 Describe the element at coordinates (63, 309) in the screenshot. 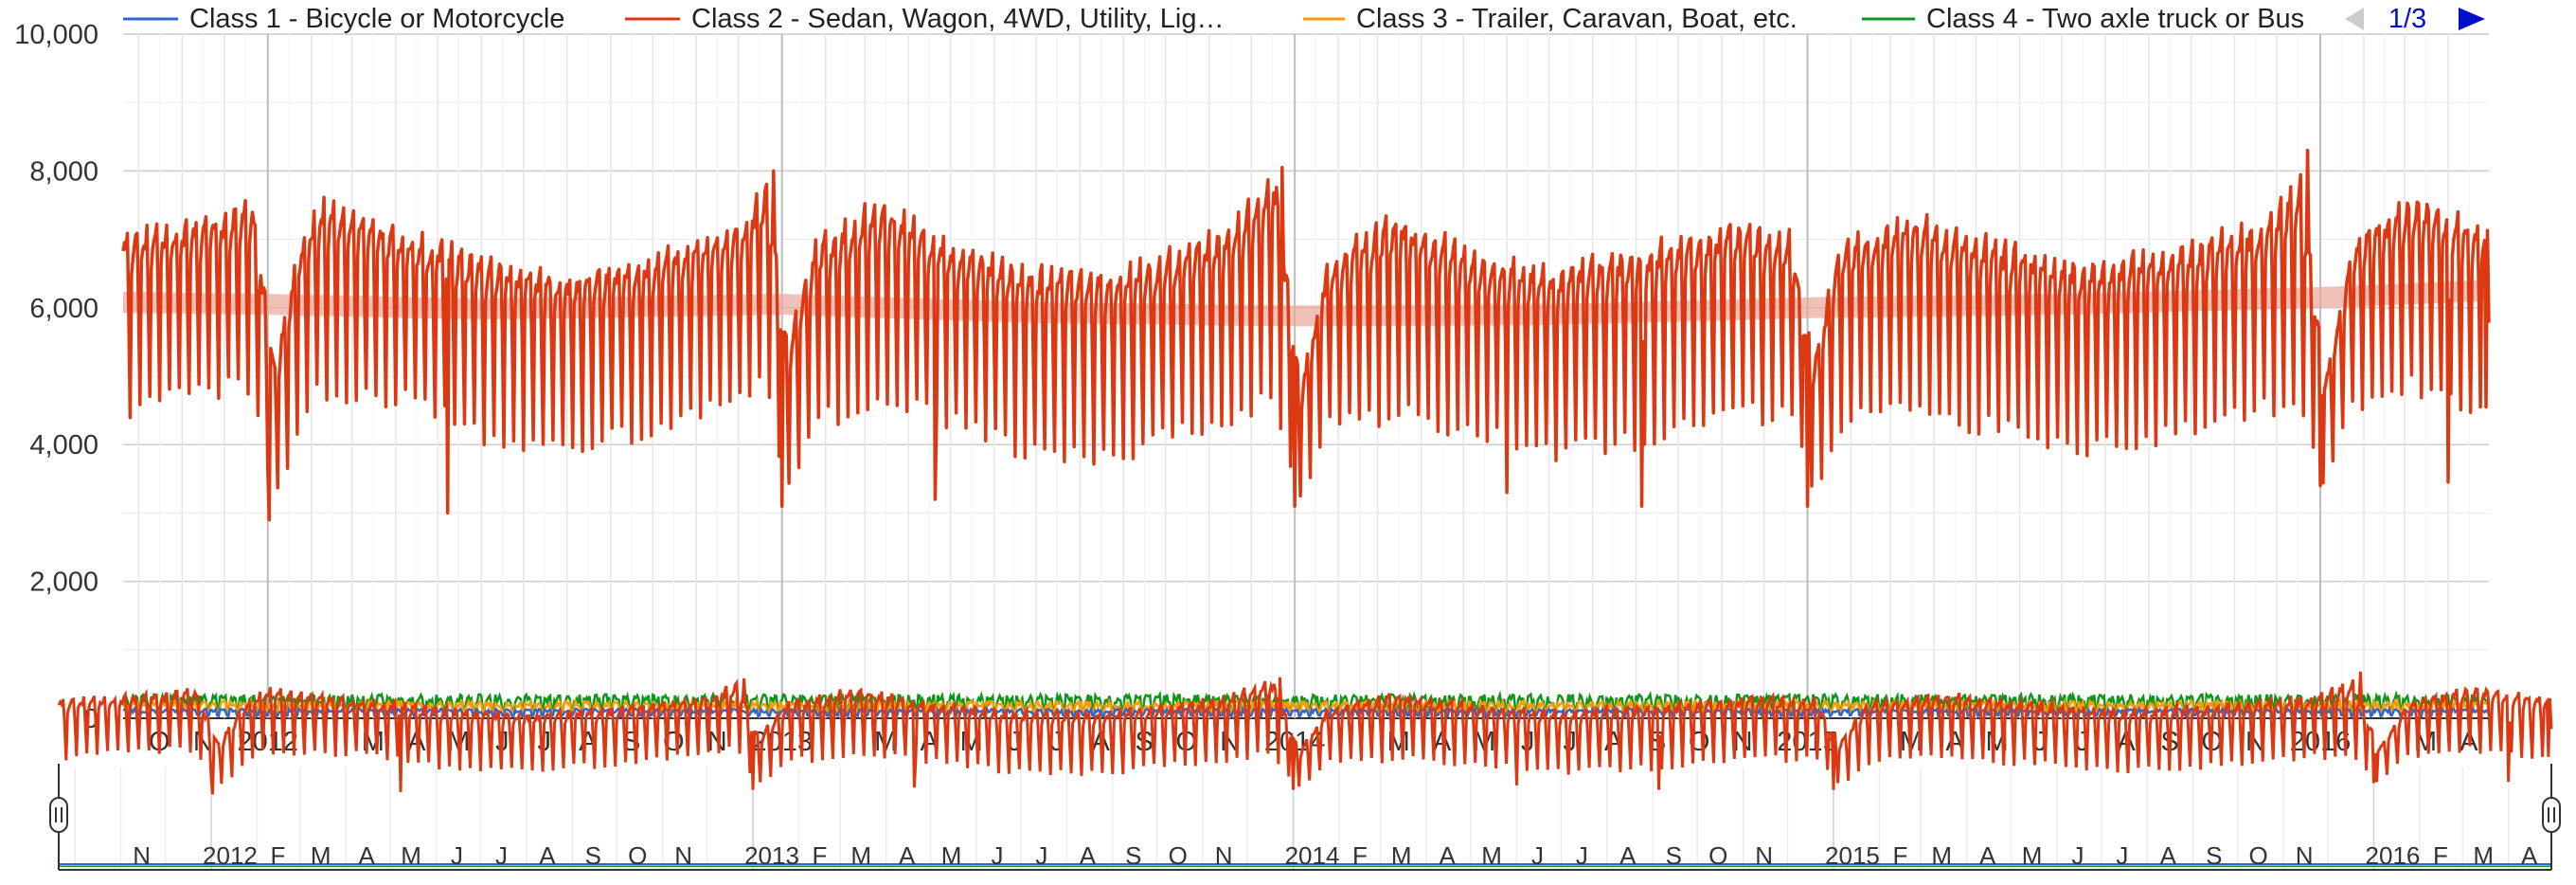

I see `y-tick-label: 6,000` at that location.